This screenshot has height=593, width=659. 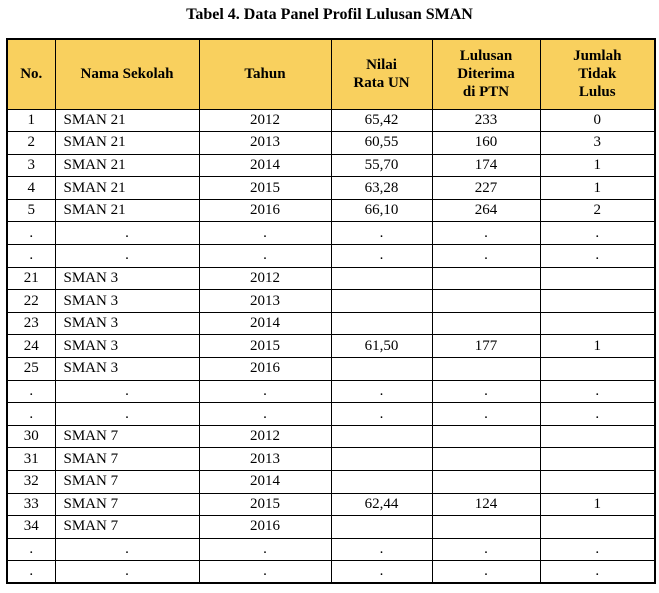 I want to click on table-cell: 25, so click(x=31, y=369).